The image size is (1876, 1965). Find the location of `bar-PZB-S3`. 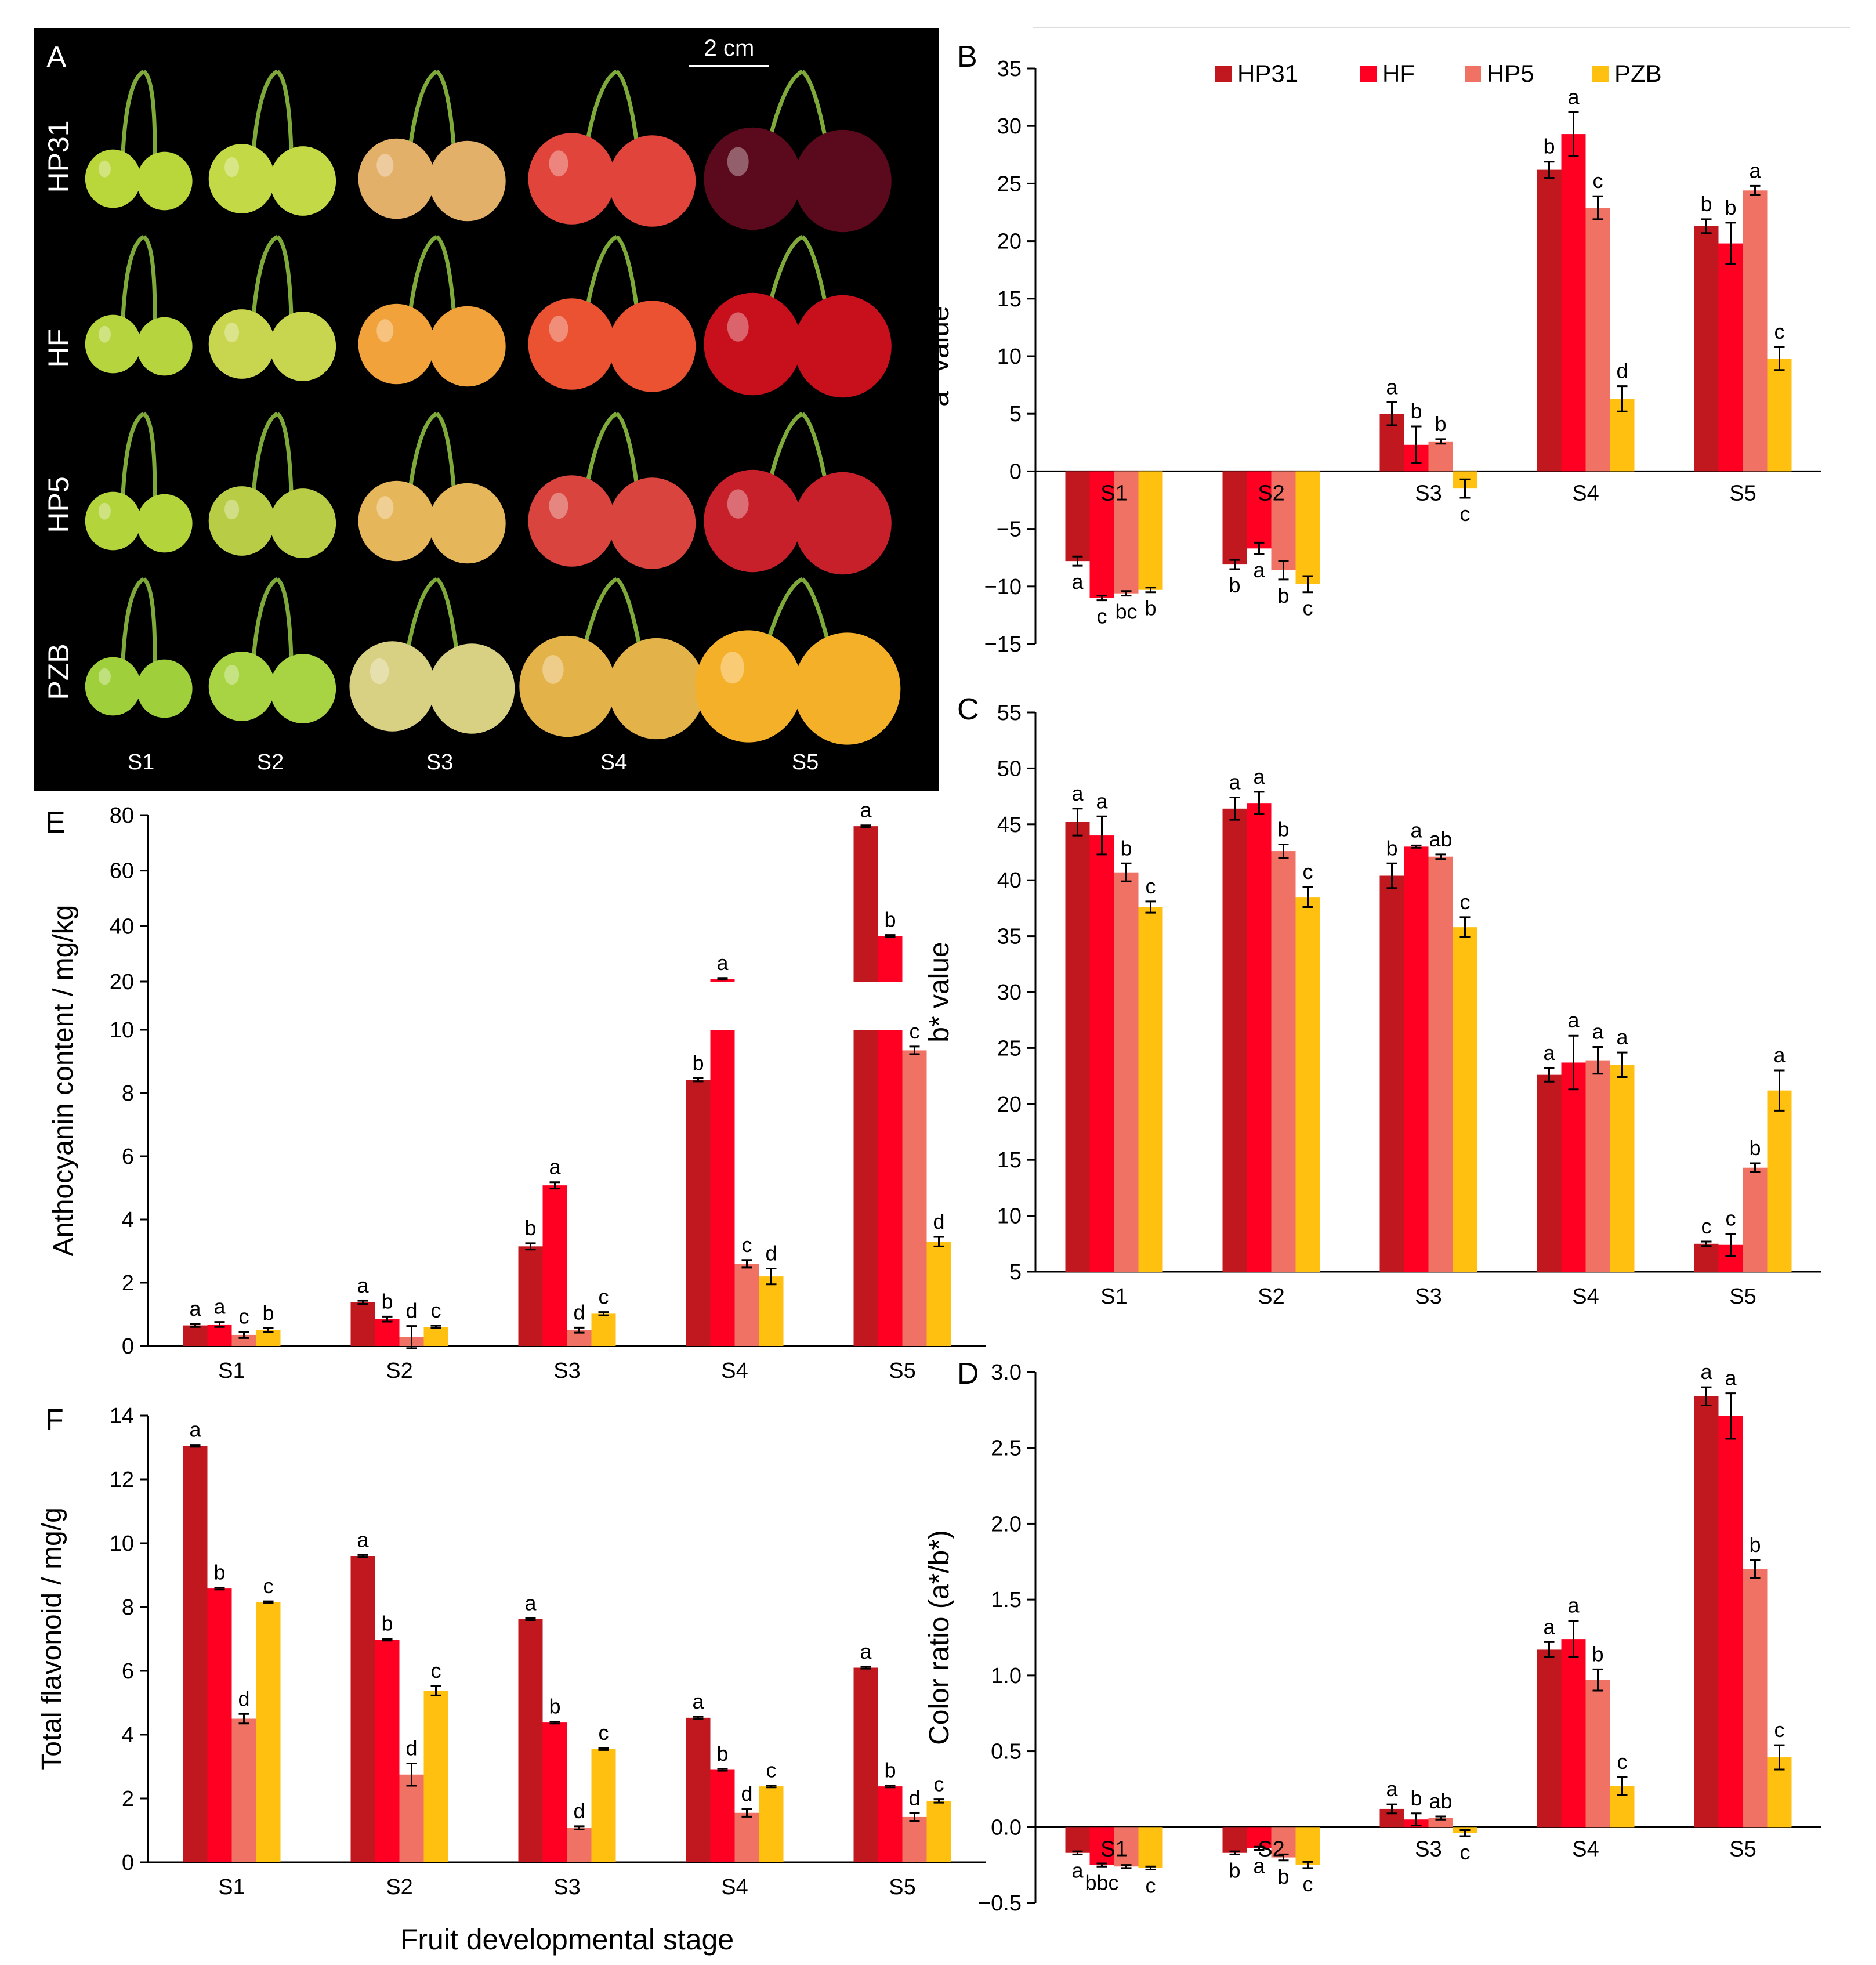

bar-PZB-S3 is located at coordinates (603, 1329).